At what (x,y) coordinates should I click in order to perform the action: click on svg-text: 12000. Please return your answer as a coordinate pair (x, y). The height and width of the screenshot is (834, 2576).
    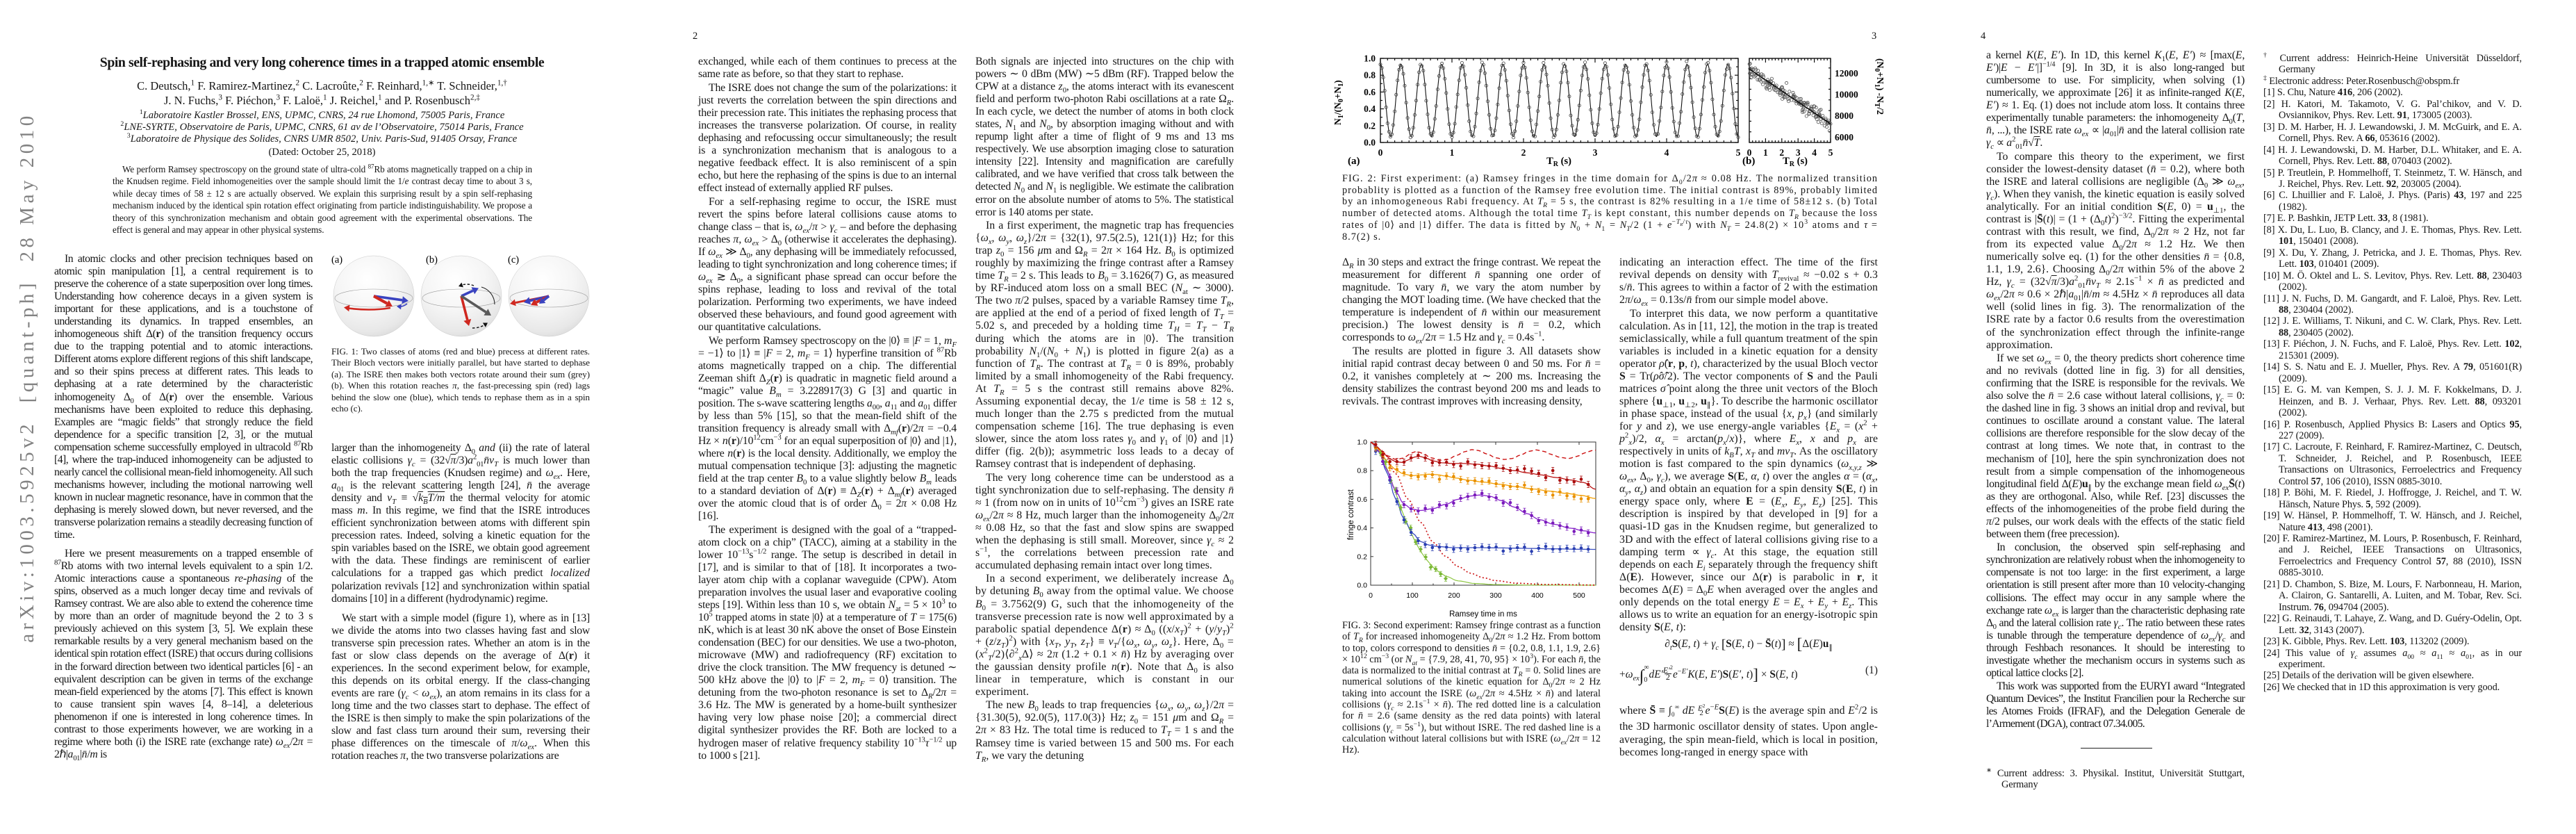
    Looking at the image, I should click on (1847, 73).